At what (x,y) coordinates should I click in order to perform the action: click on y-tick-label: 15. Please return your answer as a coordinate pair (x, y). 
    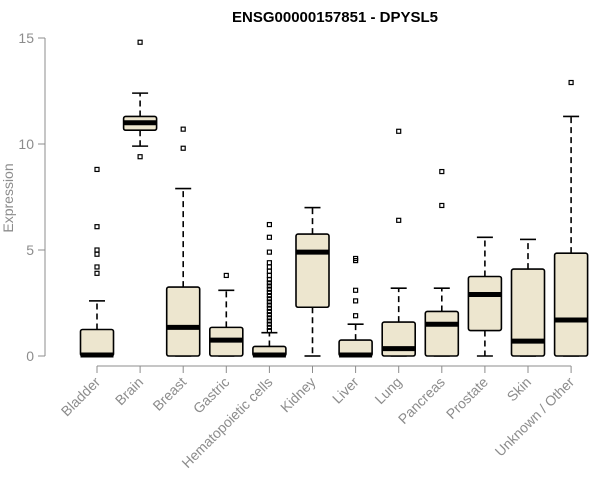
    Looking at the image, I should click on (26, 38).